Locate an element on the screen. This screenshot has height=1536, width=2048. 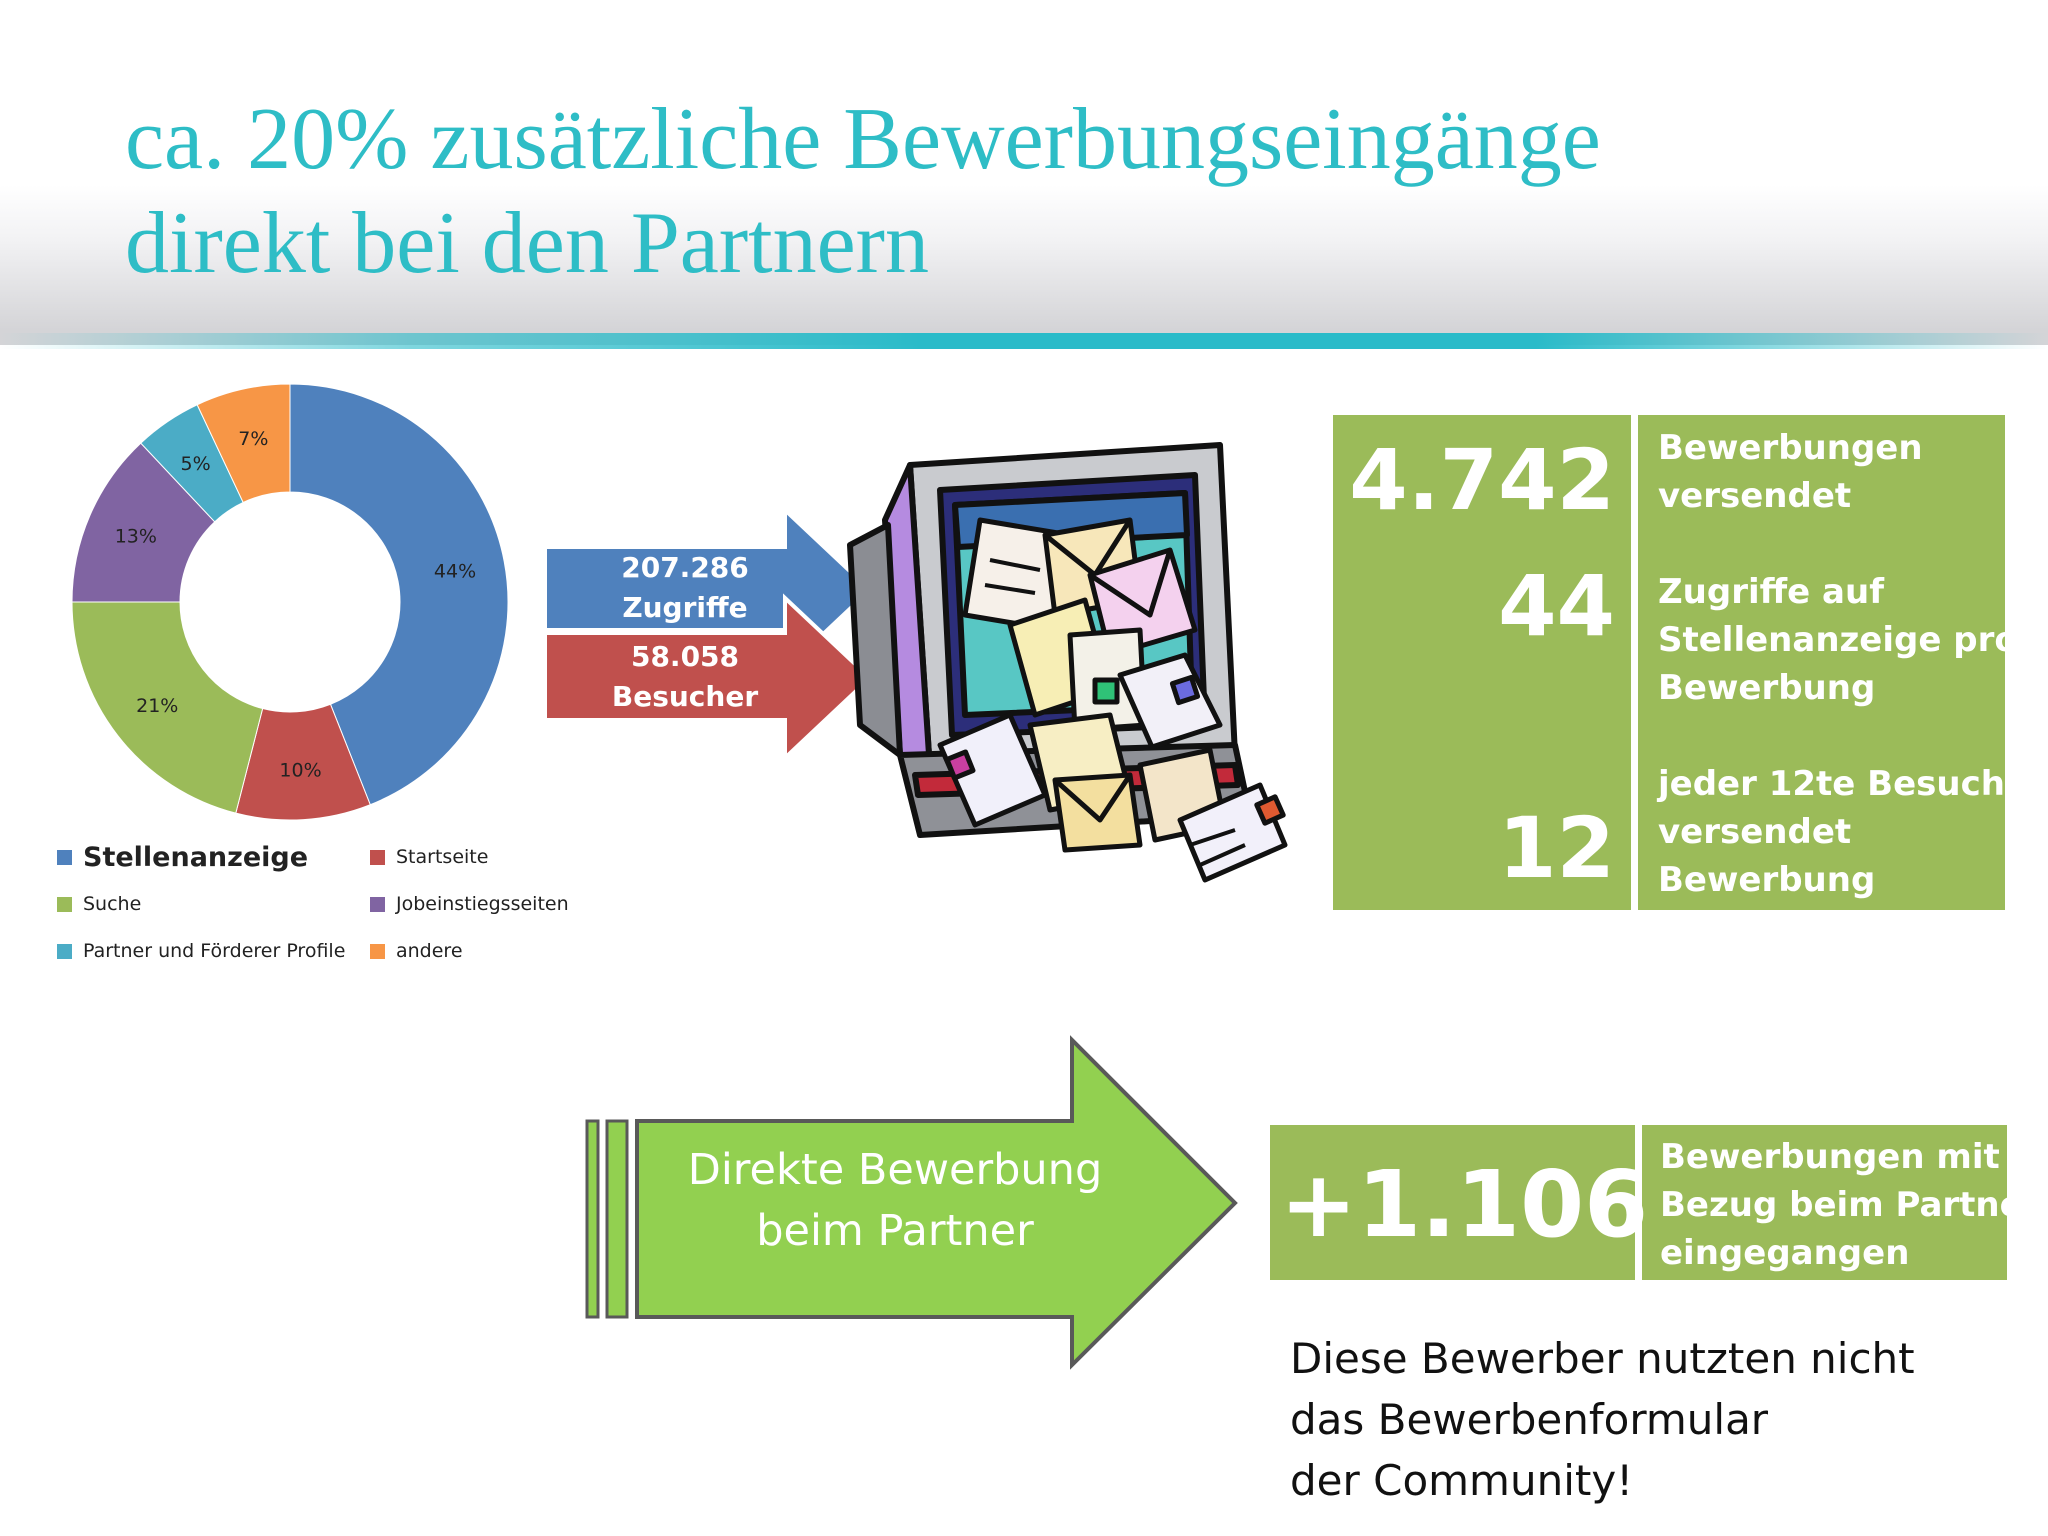
besucher-value: 58.058 is located at coordinates (685, 656).